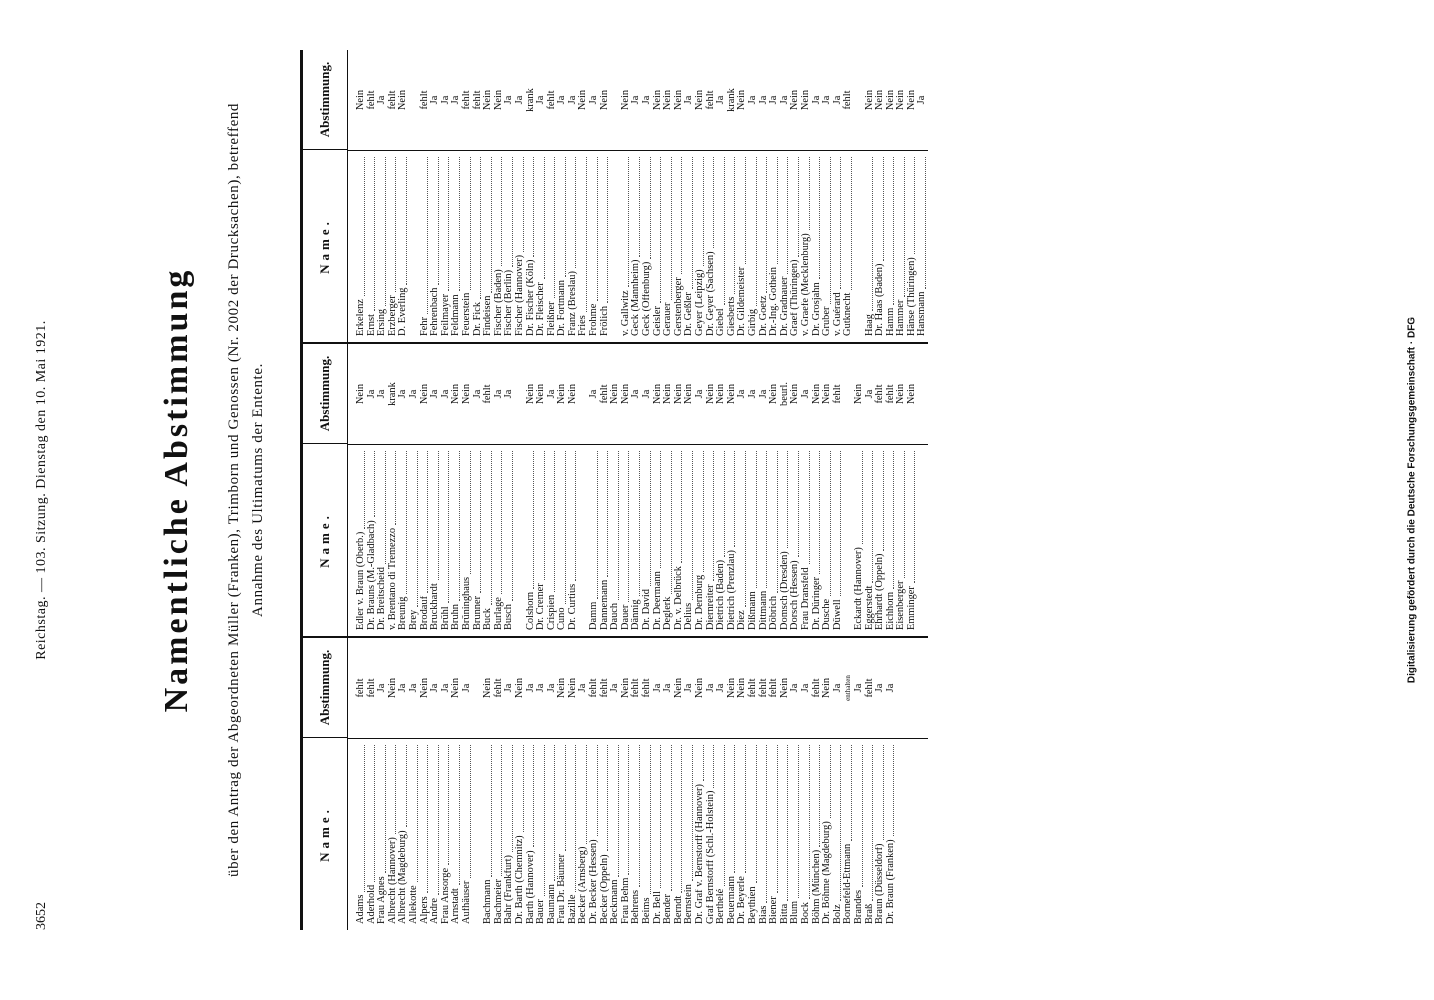  I want to click on name-row: Dr. Brauns (M.-Gladbach), so click(372, 539).